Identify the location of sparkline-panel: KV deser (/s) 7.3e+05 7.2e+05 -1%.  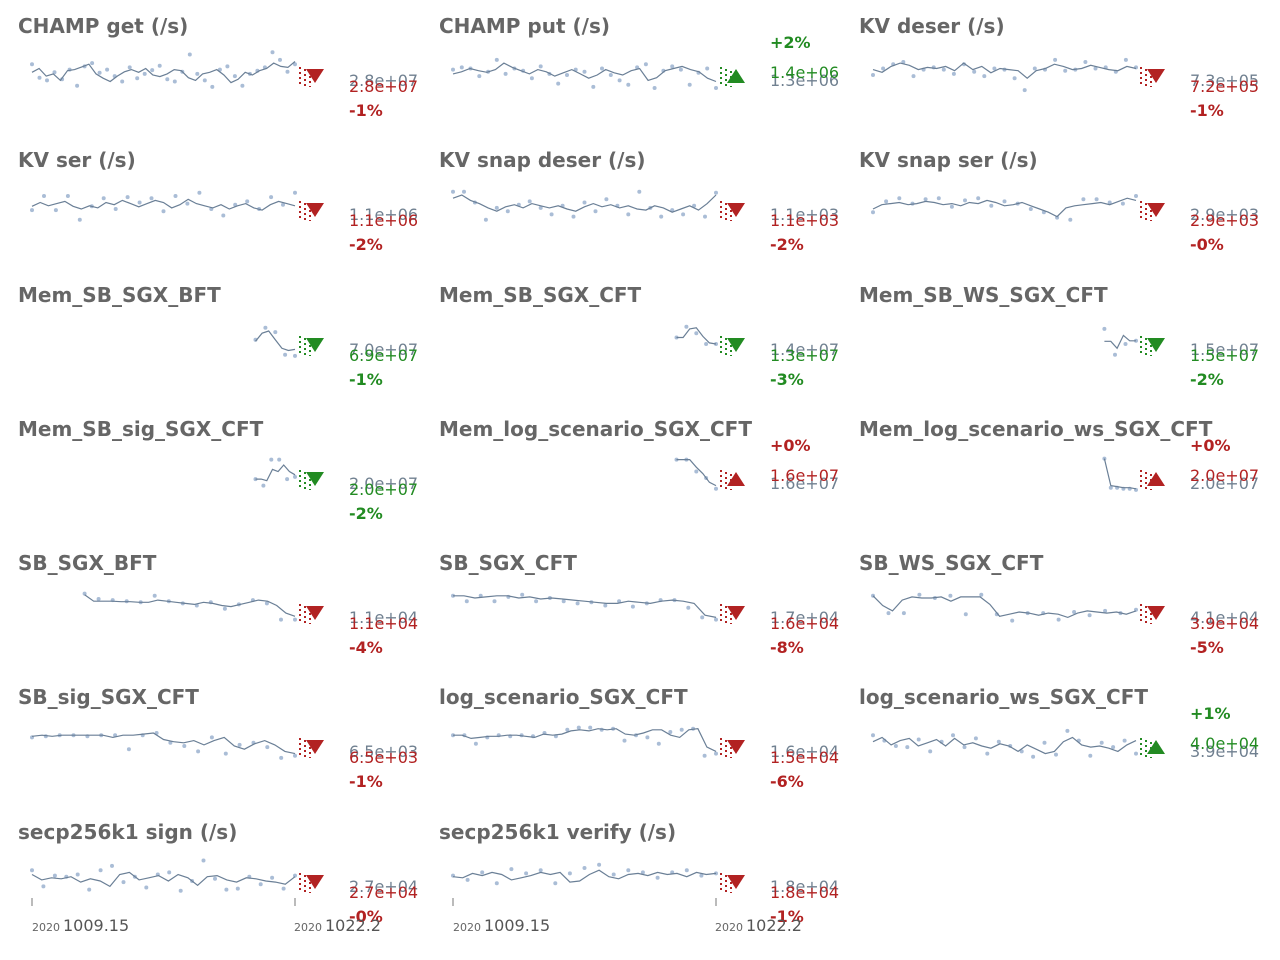
(1051, 67).